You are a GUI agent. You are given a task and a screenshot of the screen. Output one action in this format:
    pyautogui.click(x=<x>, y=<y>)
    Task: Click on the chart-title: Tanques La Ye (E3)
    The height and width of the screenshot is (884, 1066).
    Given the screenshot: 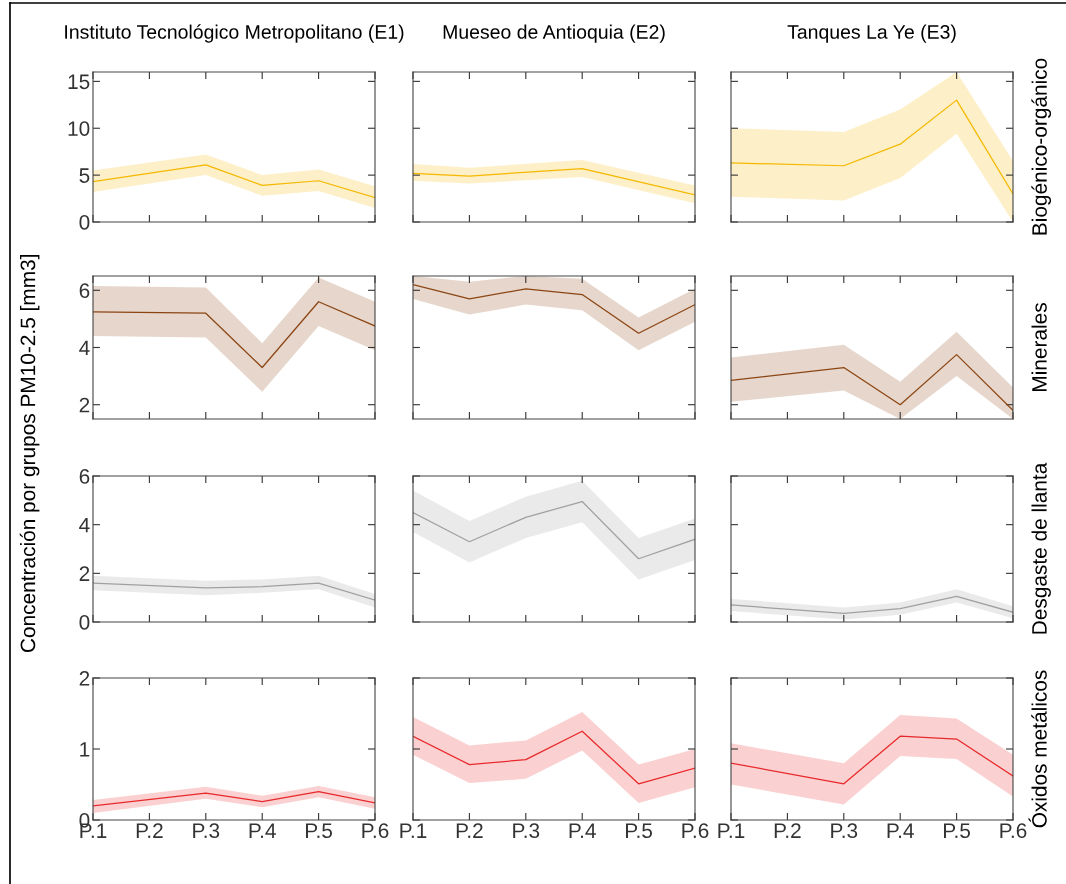 What is the action you would take?
    pyautogui.click(x=871, y=33)
    